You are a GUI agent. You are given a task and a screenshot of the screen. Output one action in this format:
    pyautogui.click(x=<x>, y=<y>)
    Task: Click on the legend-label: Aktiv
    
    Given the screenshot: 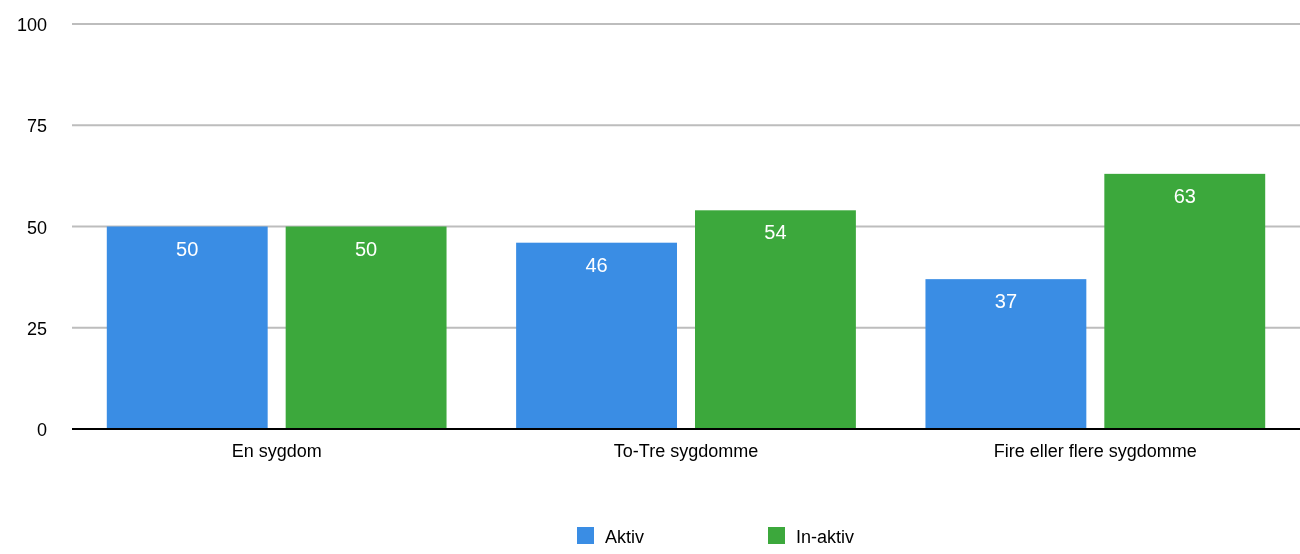 What is the action you would take?
    pyautogui.click(x=625, y=537)
    